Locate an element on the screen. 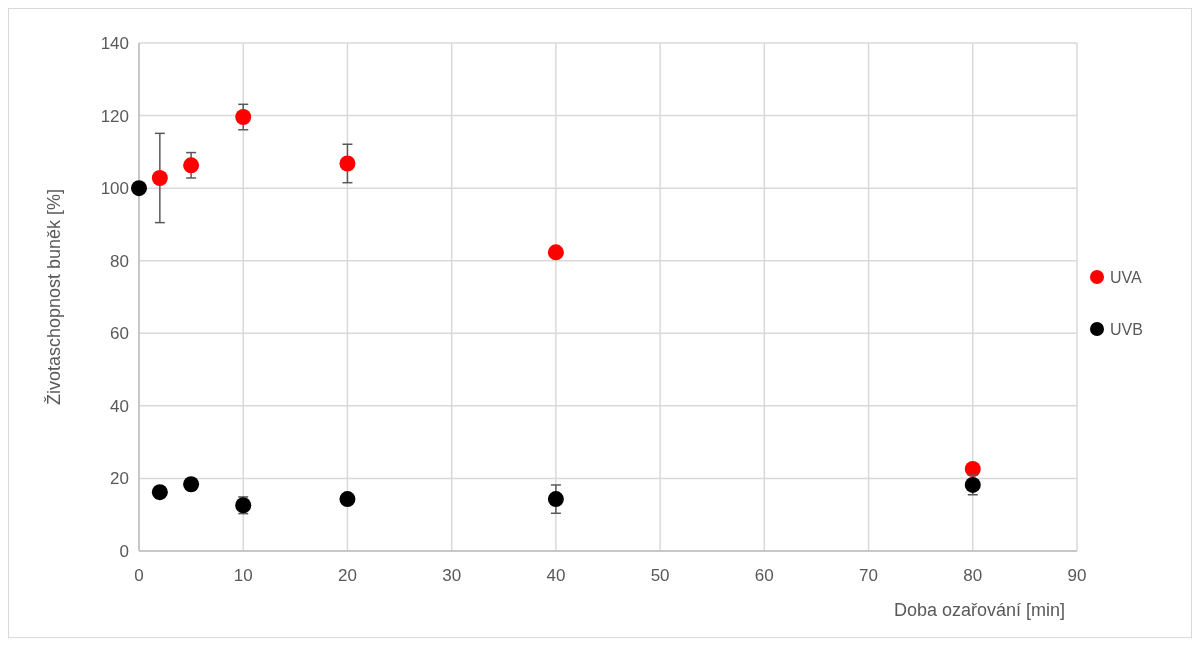 The height and width of the screenshot is (653, 1200). x-tick-label: 10 is located at coordinates (243, 575).